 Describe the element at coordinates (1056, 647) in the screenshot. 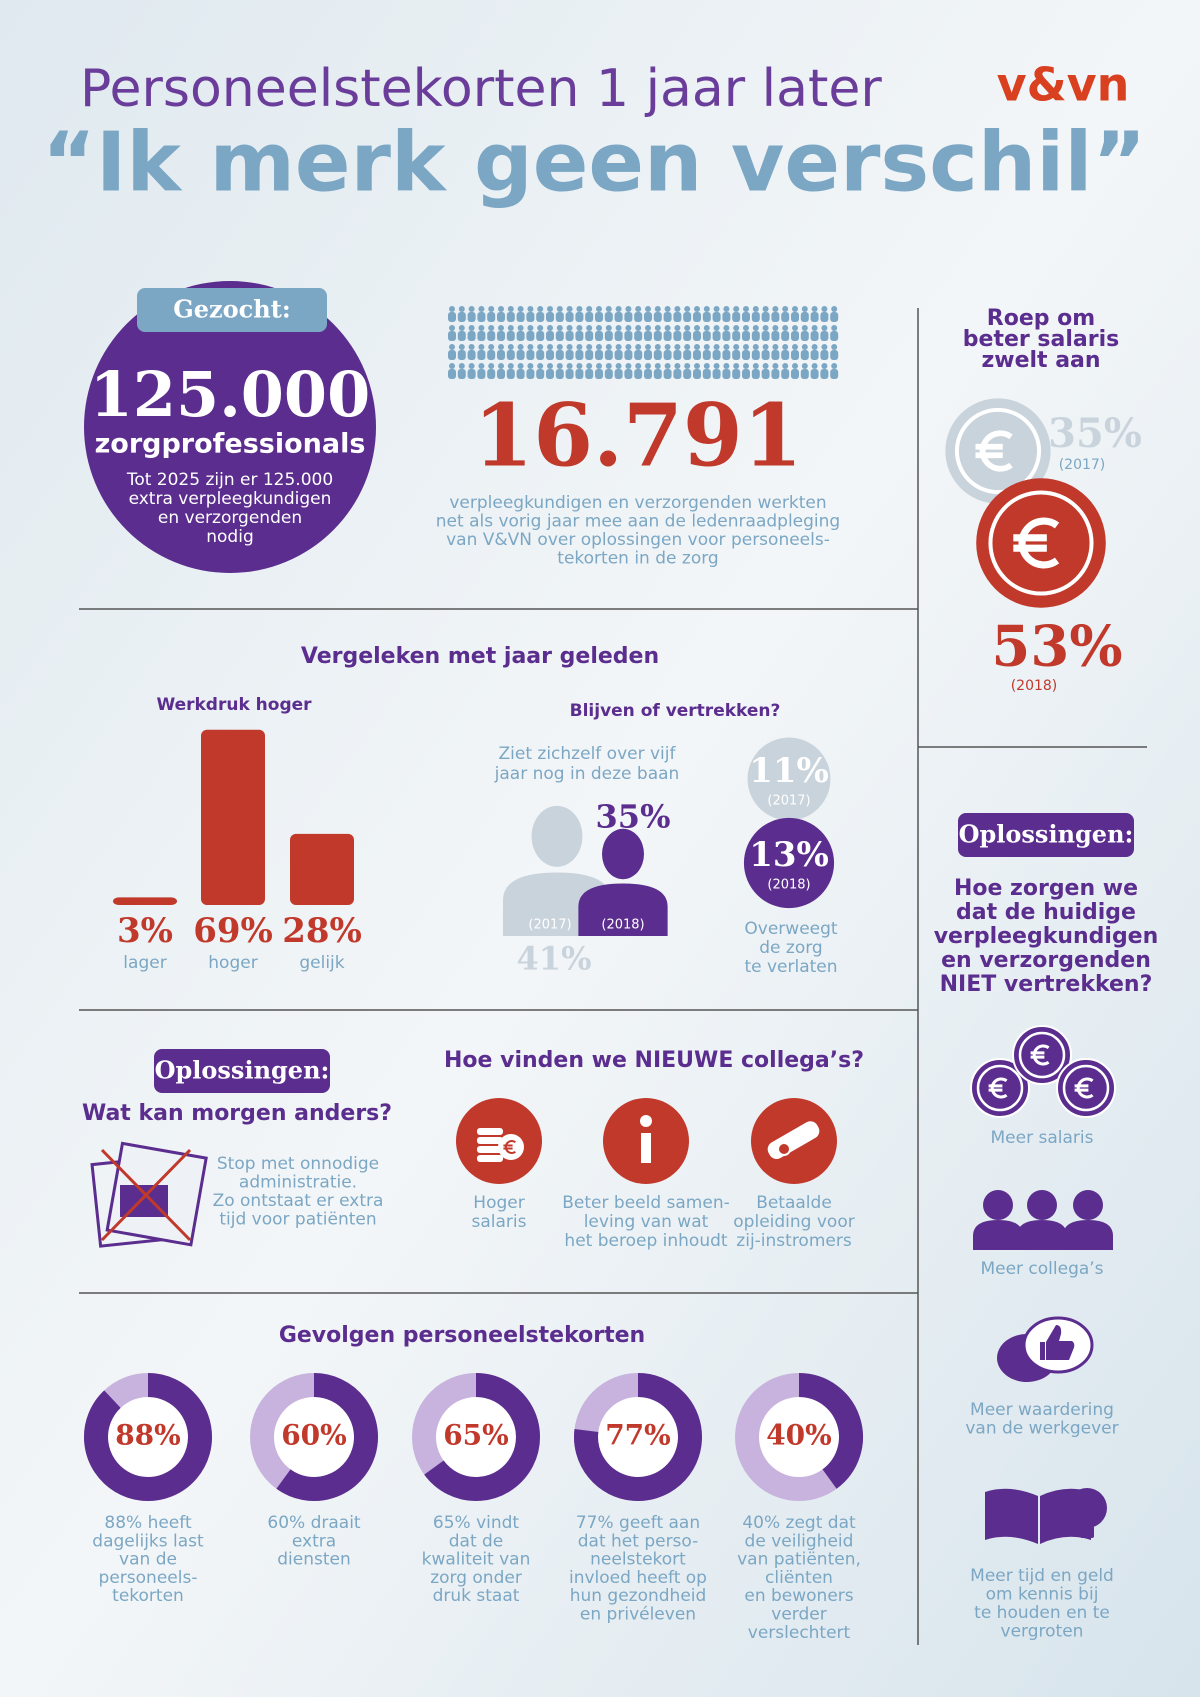

I see `text: 53%` at that location.